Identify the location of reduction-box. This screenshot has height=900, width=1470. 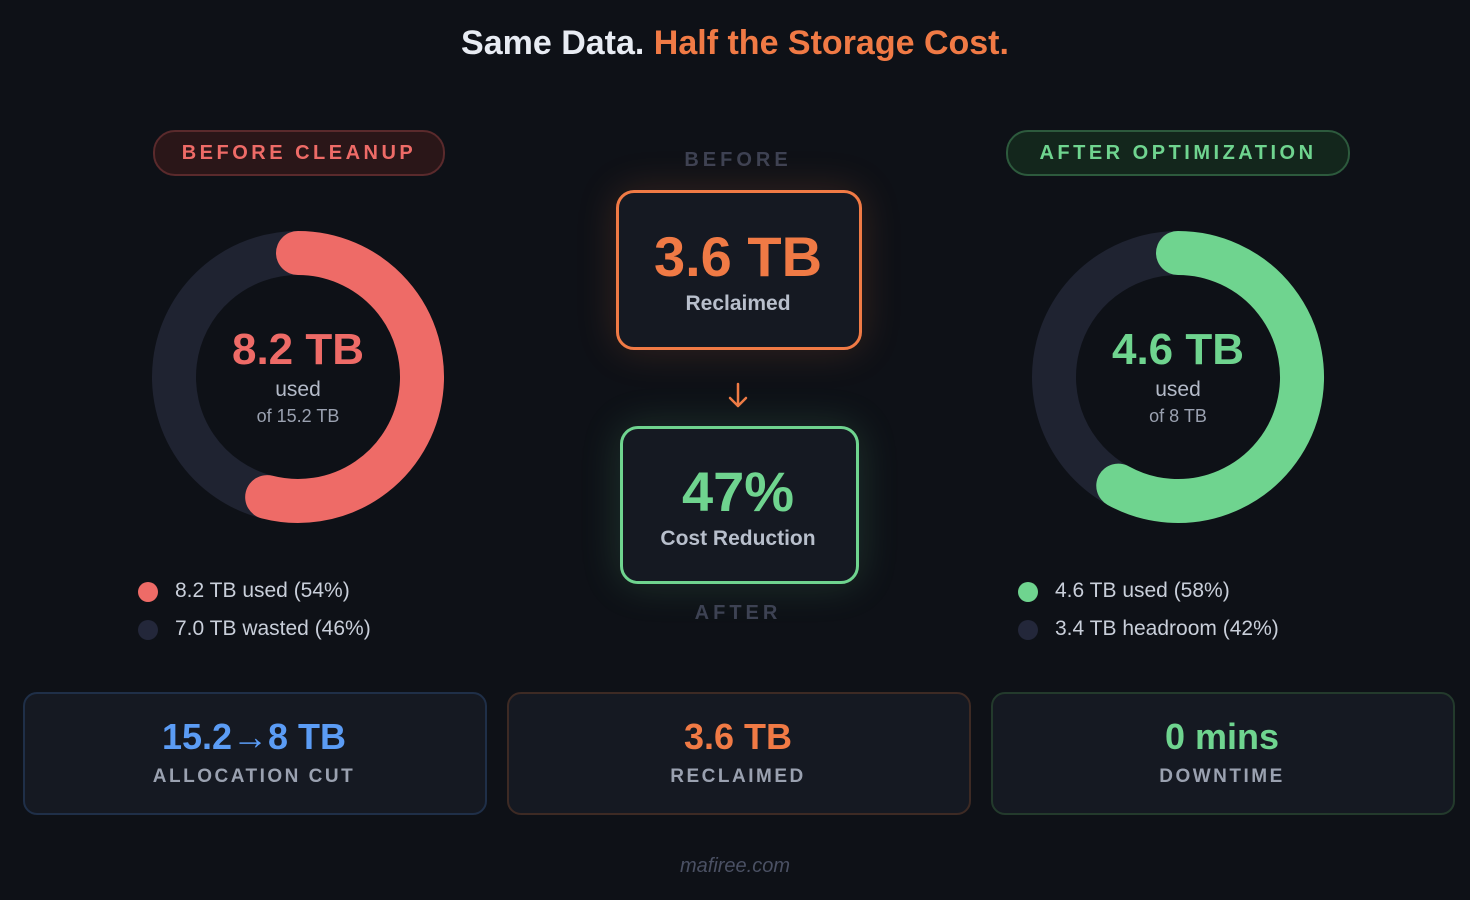
(739, 505).